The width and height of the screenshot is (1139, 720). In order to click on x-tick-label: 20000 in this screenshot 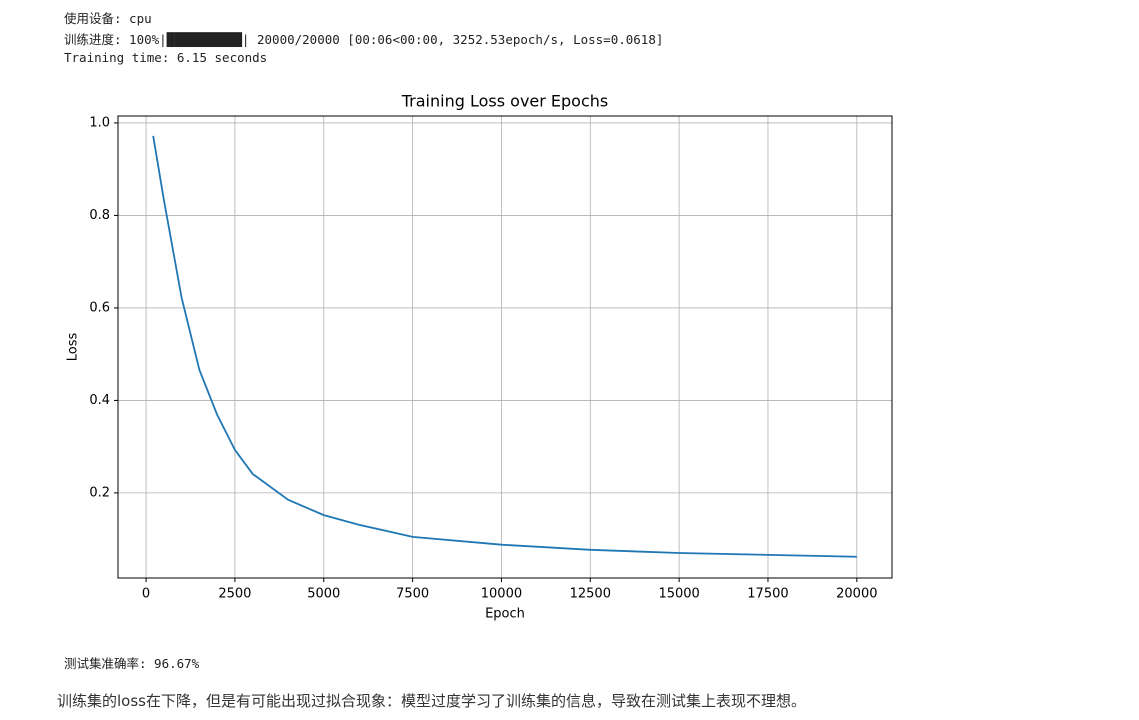, I will do `click(856, 594)`.